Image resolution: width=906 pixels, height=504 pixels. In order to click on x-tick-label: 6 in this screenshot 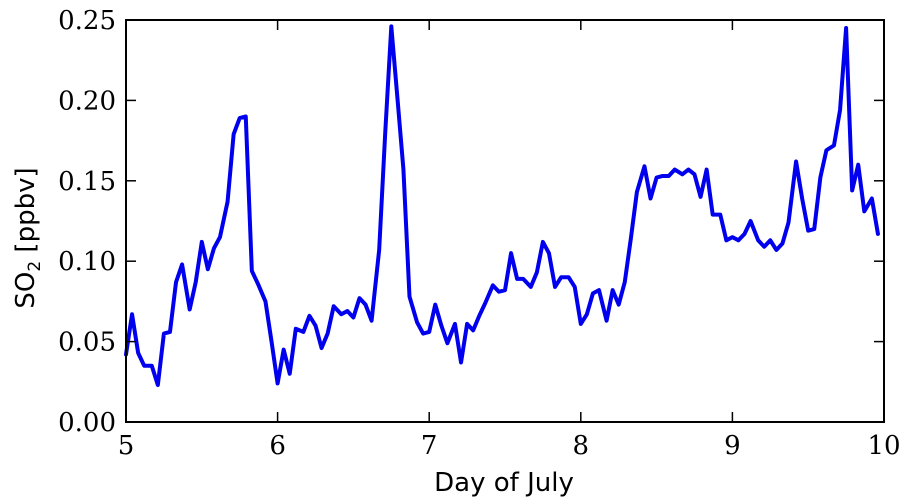, I will do `click(277, 446)`.